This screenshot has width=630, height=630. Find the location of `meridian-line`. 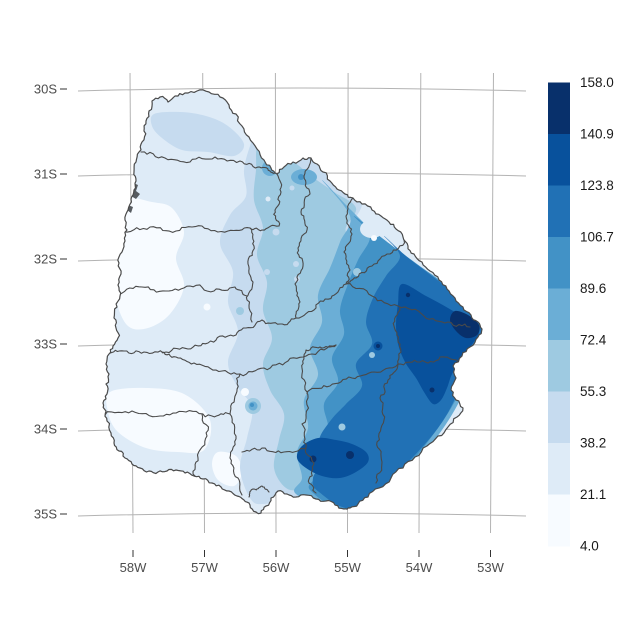

meridian-line is located at coordinates (492, 303).